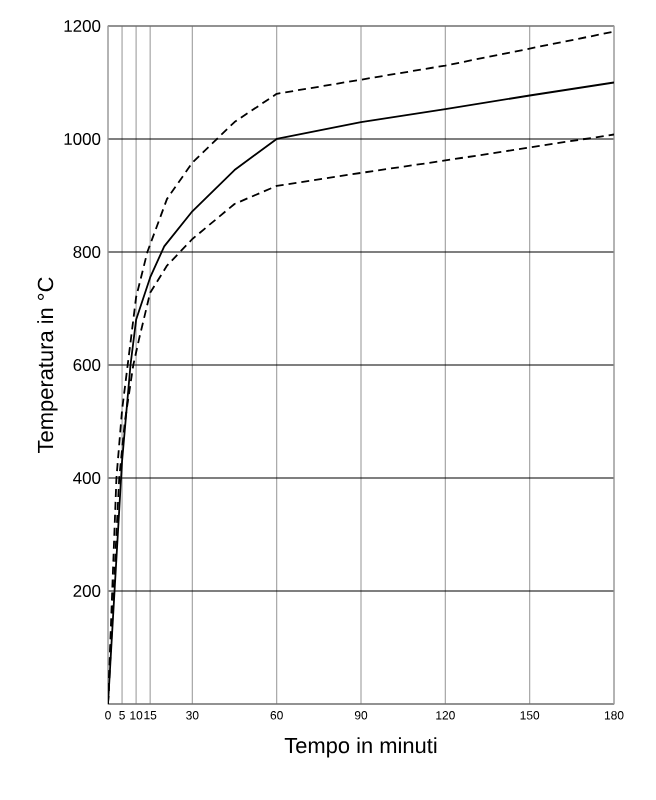 Image resolution: width=656 pixels, height=800 pixels. I want to click on y-tick-label: 600, so click(87, 365).